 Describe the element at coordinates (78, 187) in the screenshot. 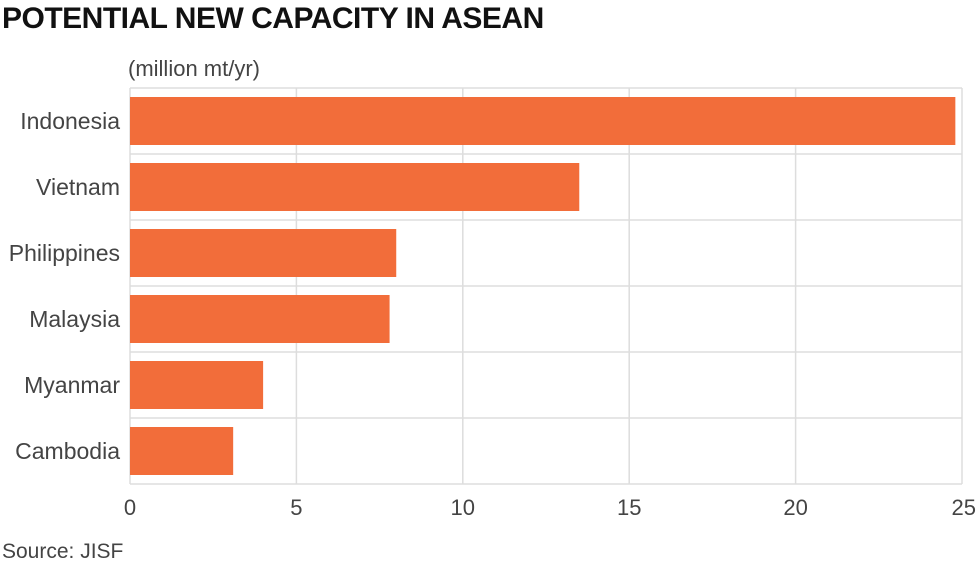

I see `category-label-vietnam: Vietnam` at that location.